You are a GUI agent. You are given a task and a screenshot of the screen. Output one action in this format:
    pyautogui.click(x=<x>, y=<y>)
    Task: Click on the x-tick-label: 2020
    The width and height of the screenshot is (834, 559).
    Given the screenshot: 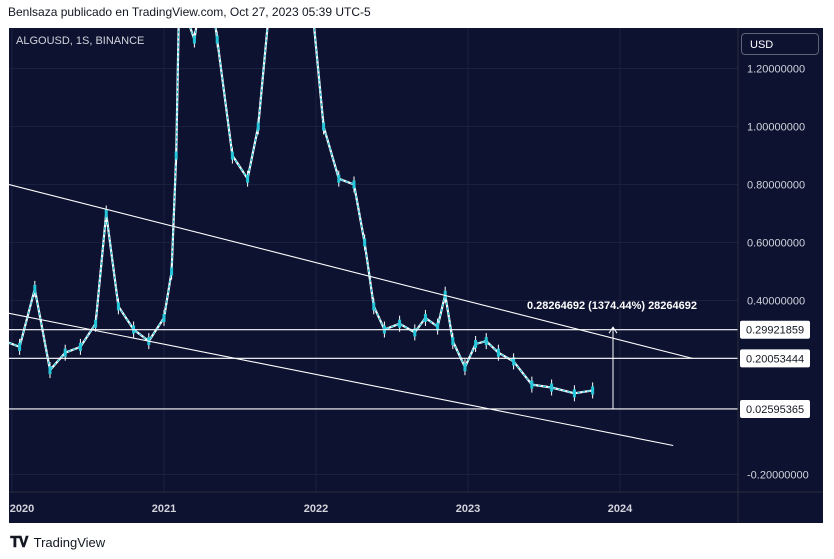 What is the action you would take?
    pyautogui.click(x=22, y=509)
    